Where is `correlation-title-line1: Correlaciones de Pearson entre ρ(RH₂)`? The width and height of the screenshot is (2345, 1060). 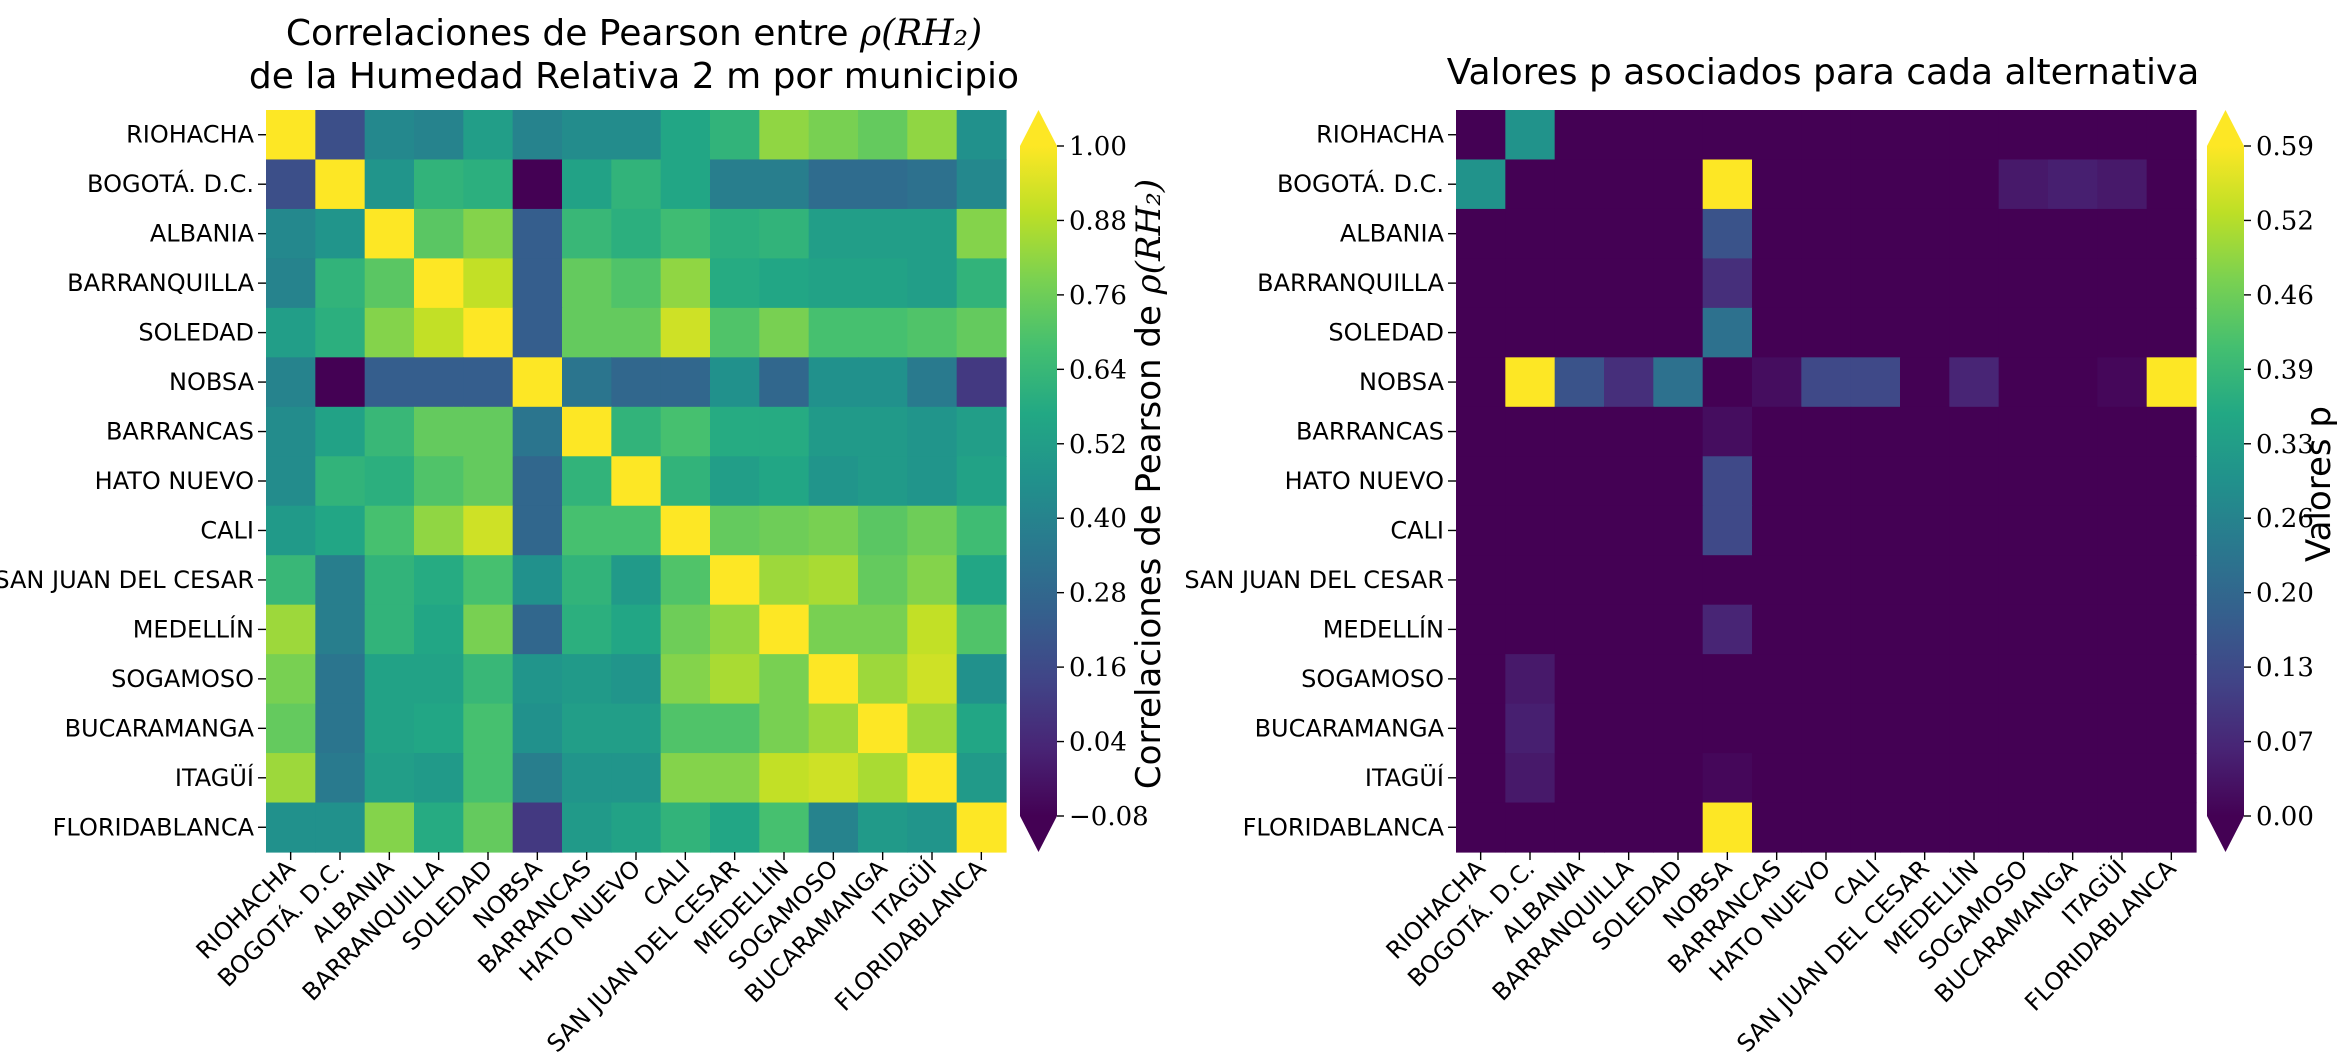
correlation-title-line1: Correlaciones de Pearson entre ρ(RH₂) is located at coordinates (634, 33).